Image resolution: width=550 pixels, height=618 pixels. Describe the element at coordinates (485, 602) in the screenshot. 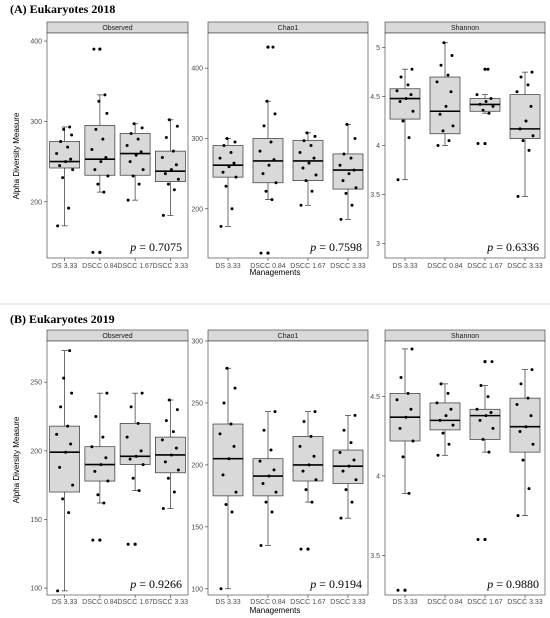

I see `x-tick-label: DSCC 1.67` at that location.